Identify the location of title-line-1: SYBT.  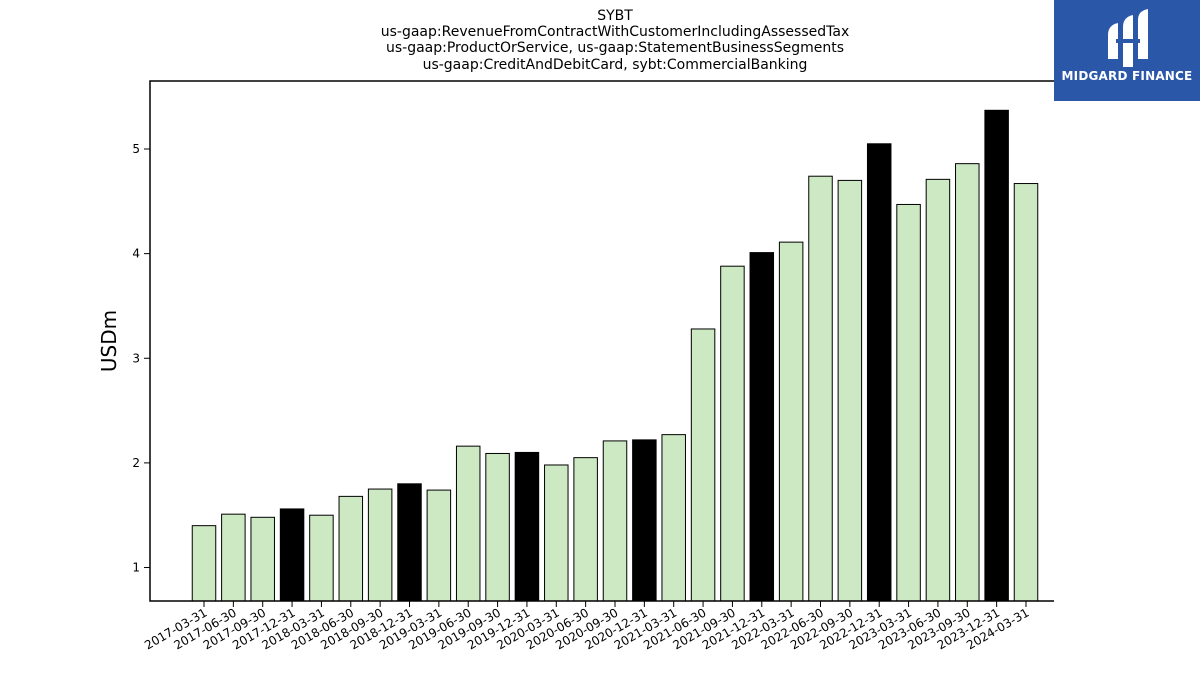
(615, 16).